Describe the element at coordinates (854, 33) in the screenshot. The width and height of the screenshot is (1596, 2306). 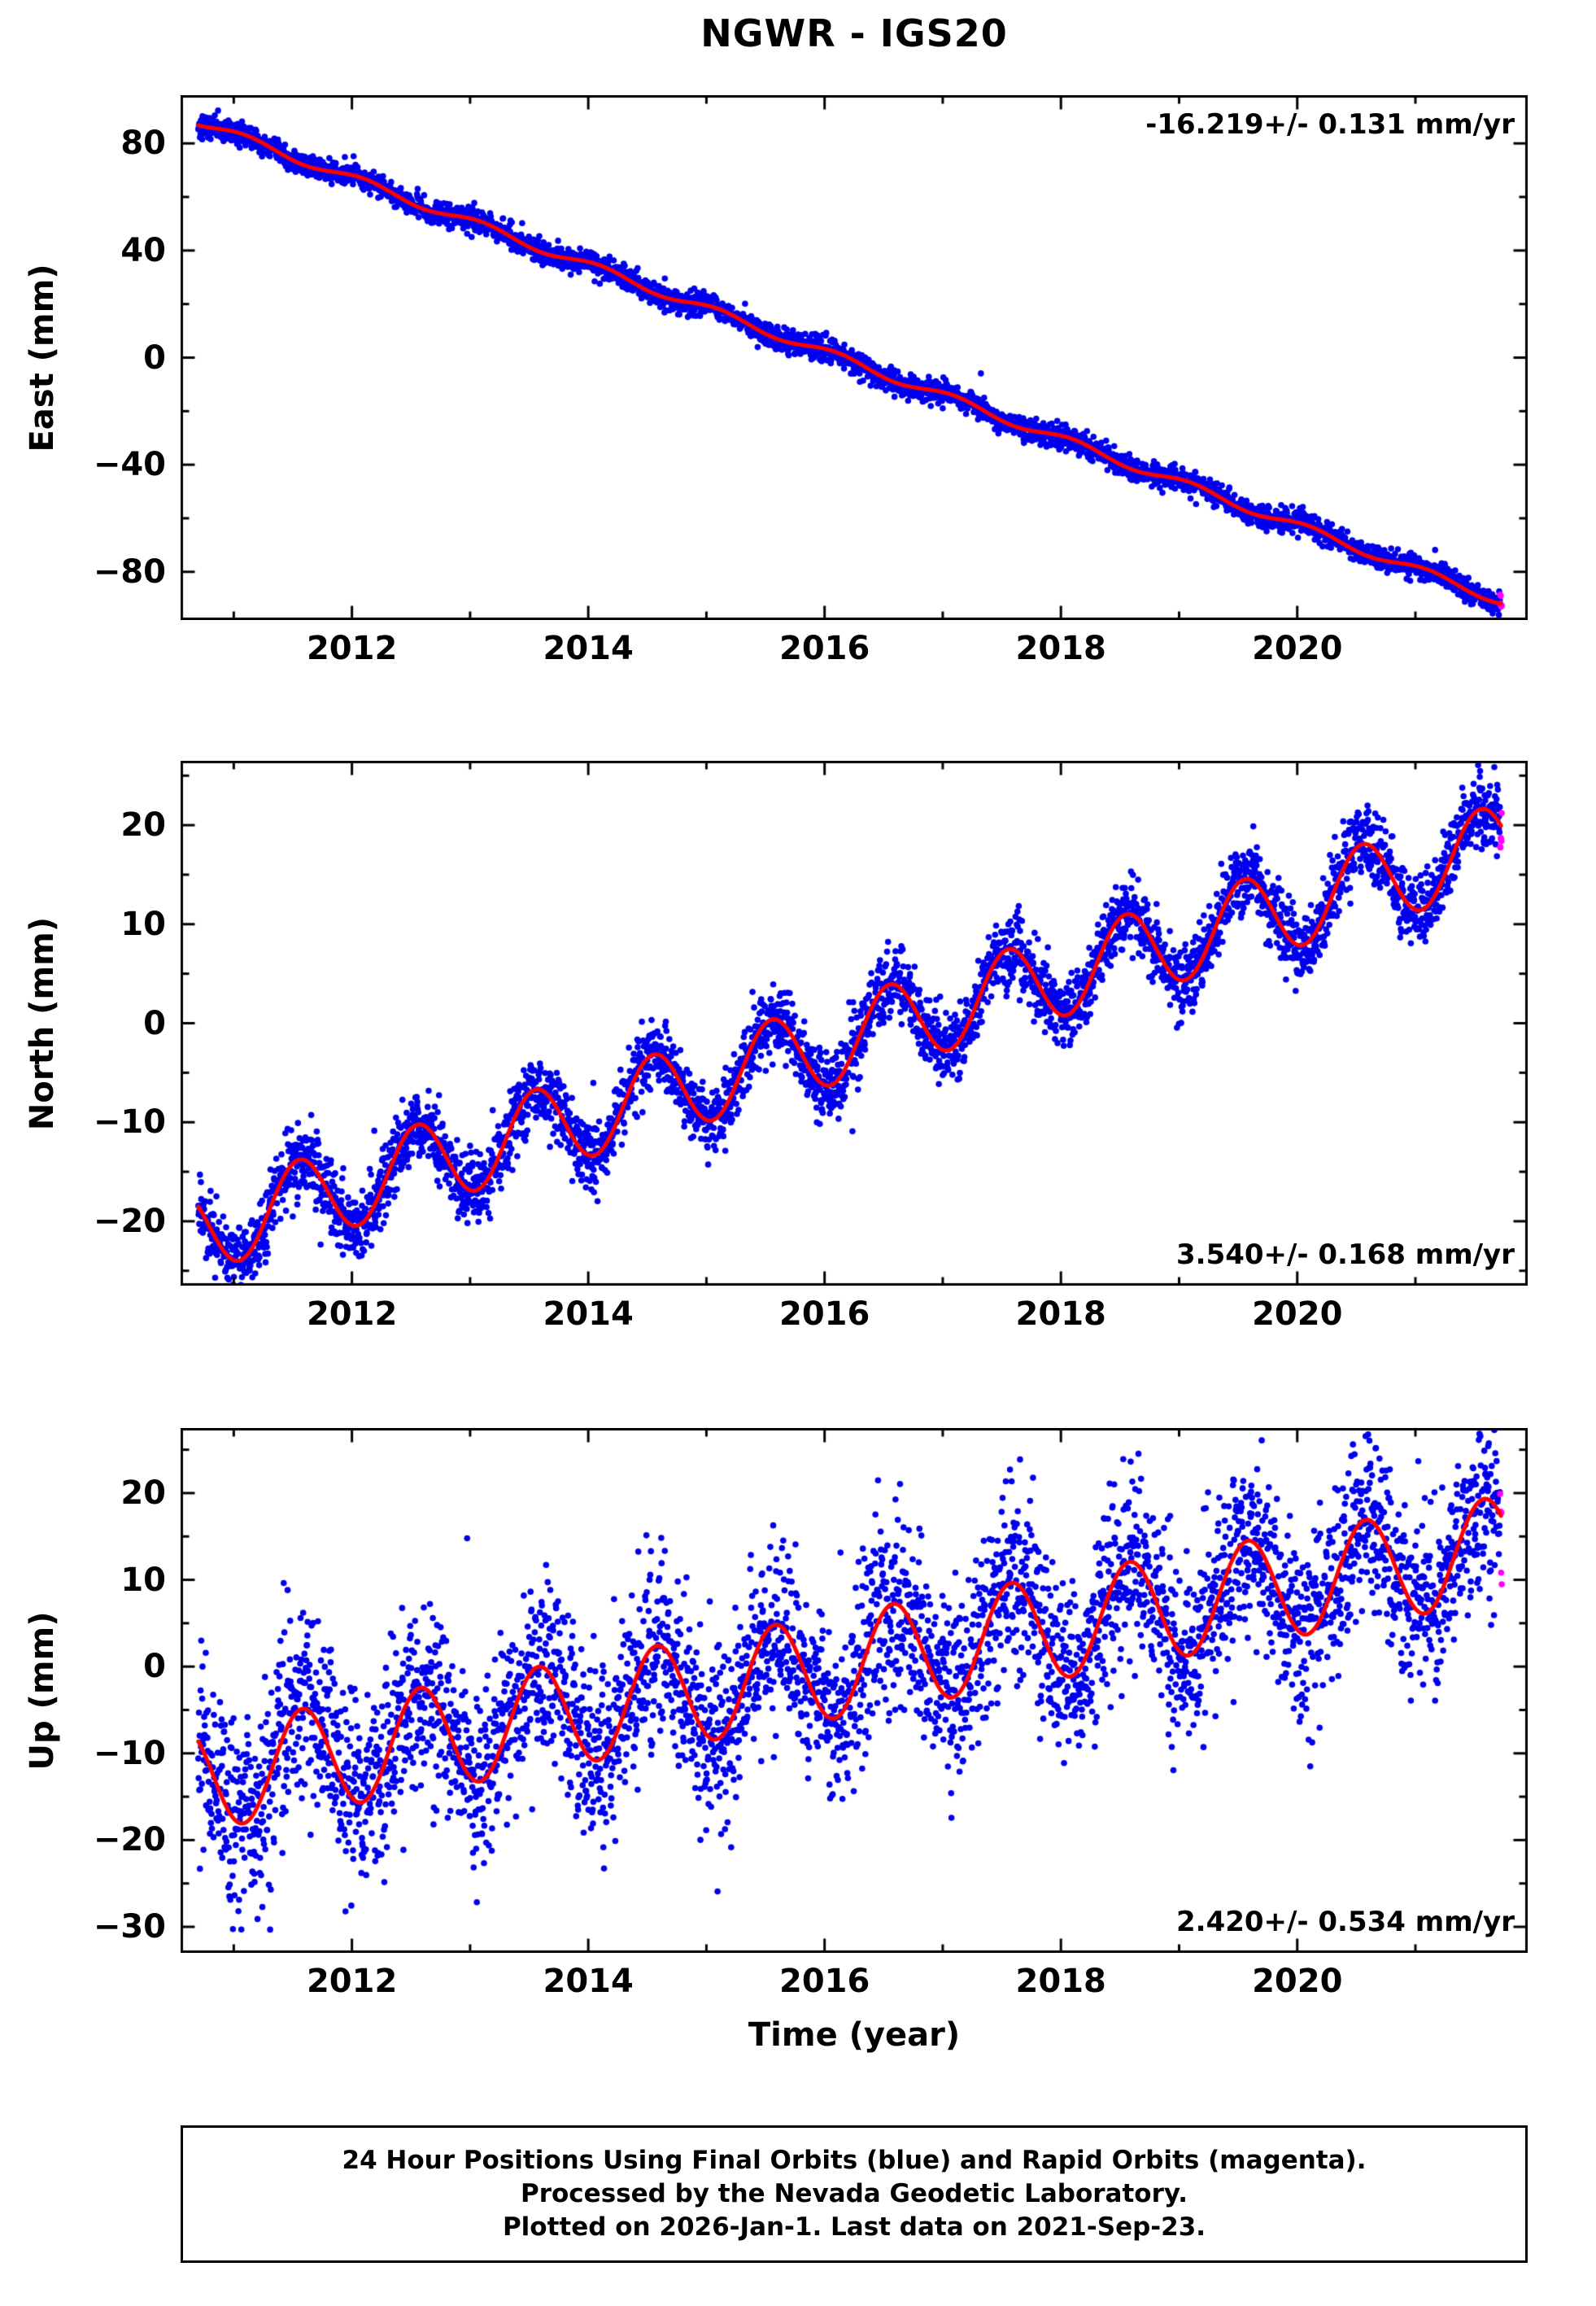
I see `chart-title: NGWR - IGS20` at that location.